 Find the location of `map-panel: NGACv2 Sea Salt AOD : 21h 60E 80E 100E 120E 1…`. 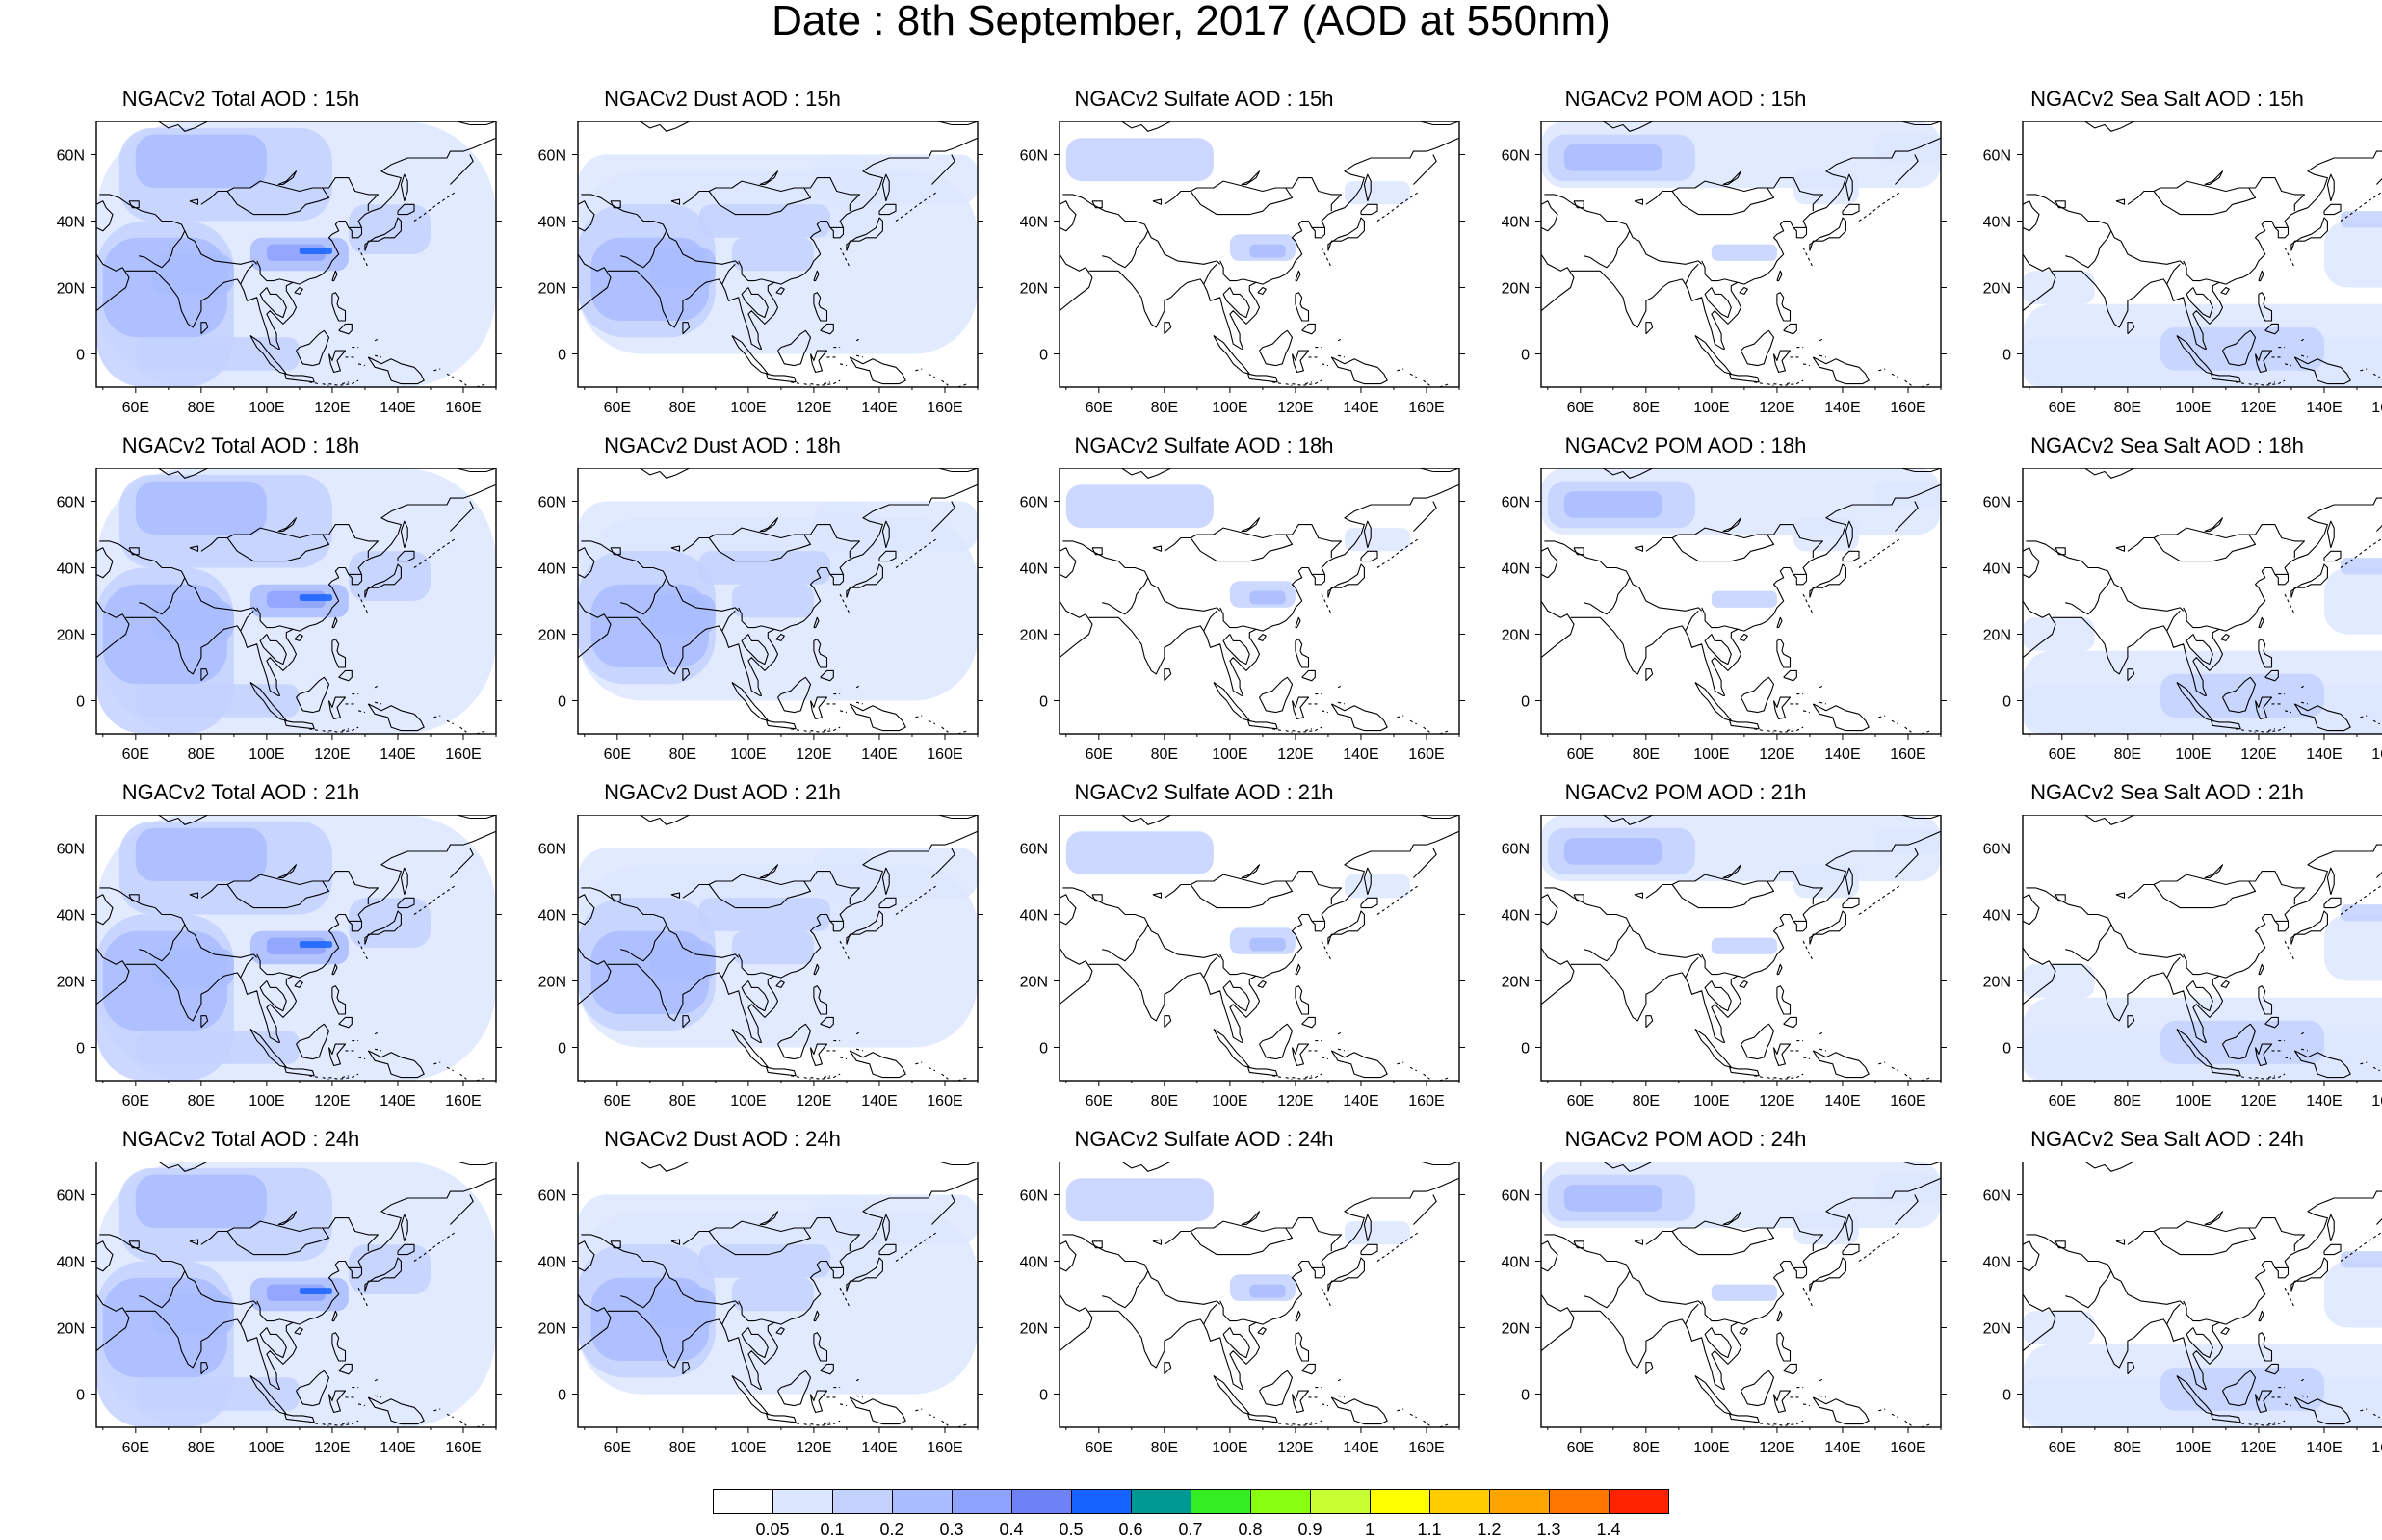

map-panel: NGACv2 Sea Salt AOD : 21h 60E 80E 100E 120E 1… is located at coordinates (2154, 901).